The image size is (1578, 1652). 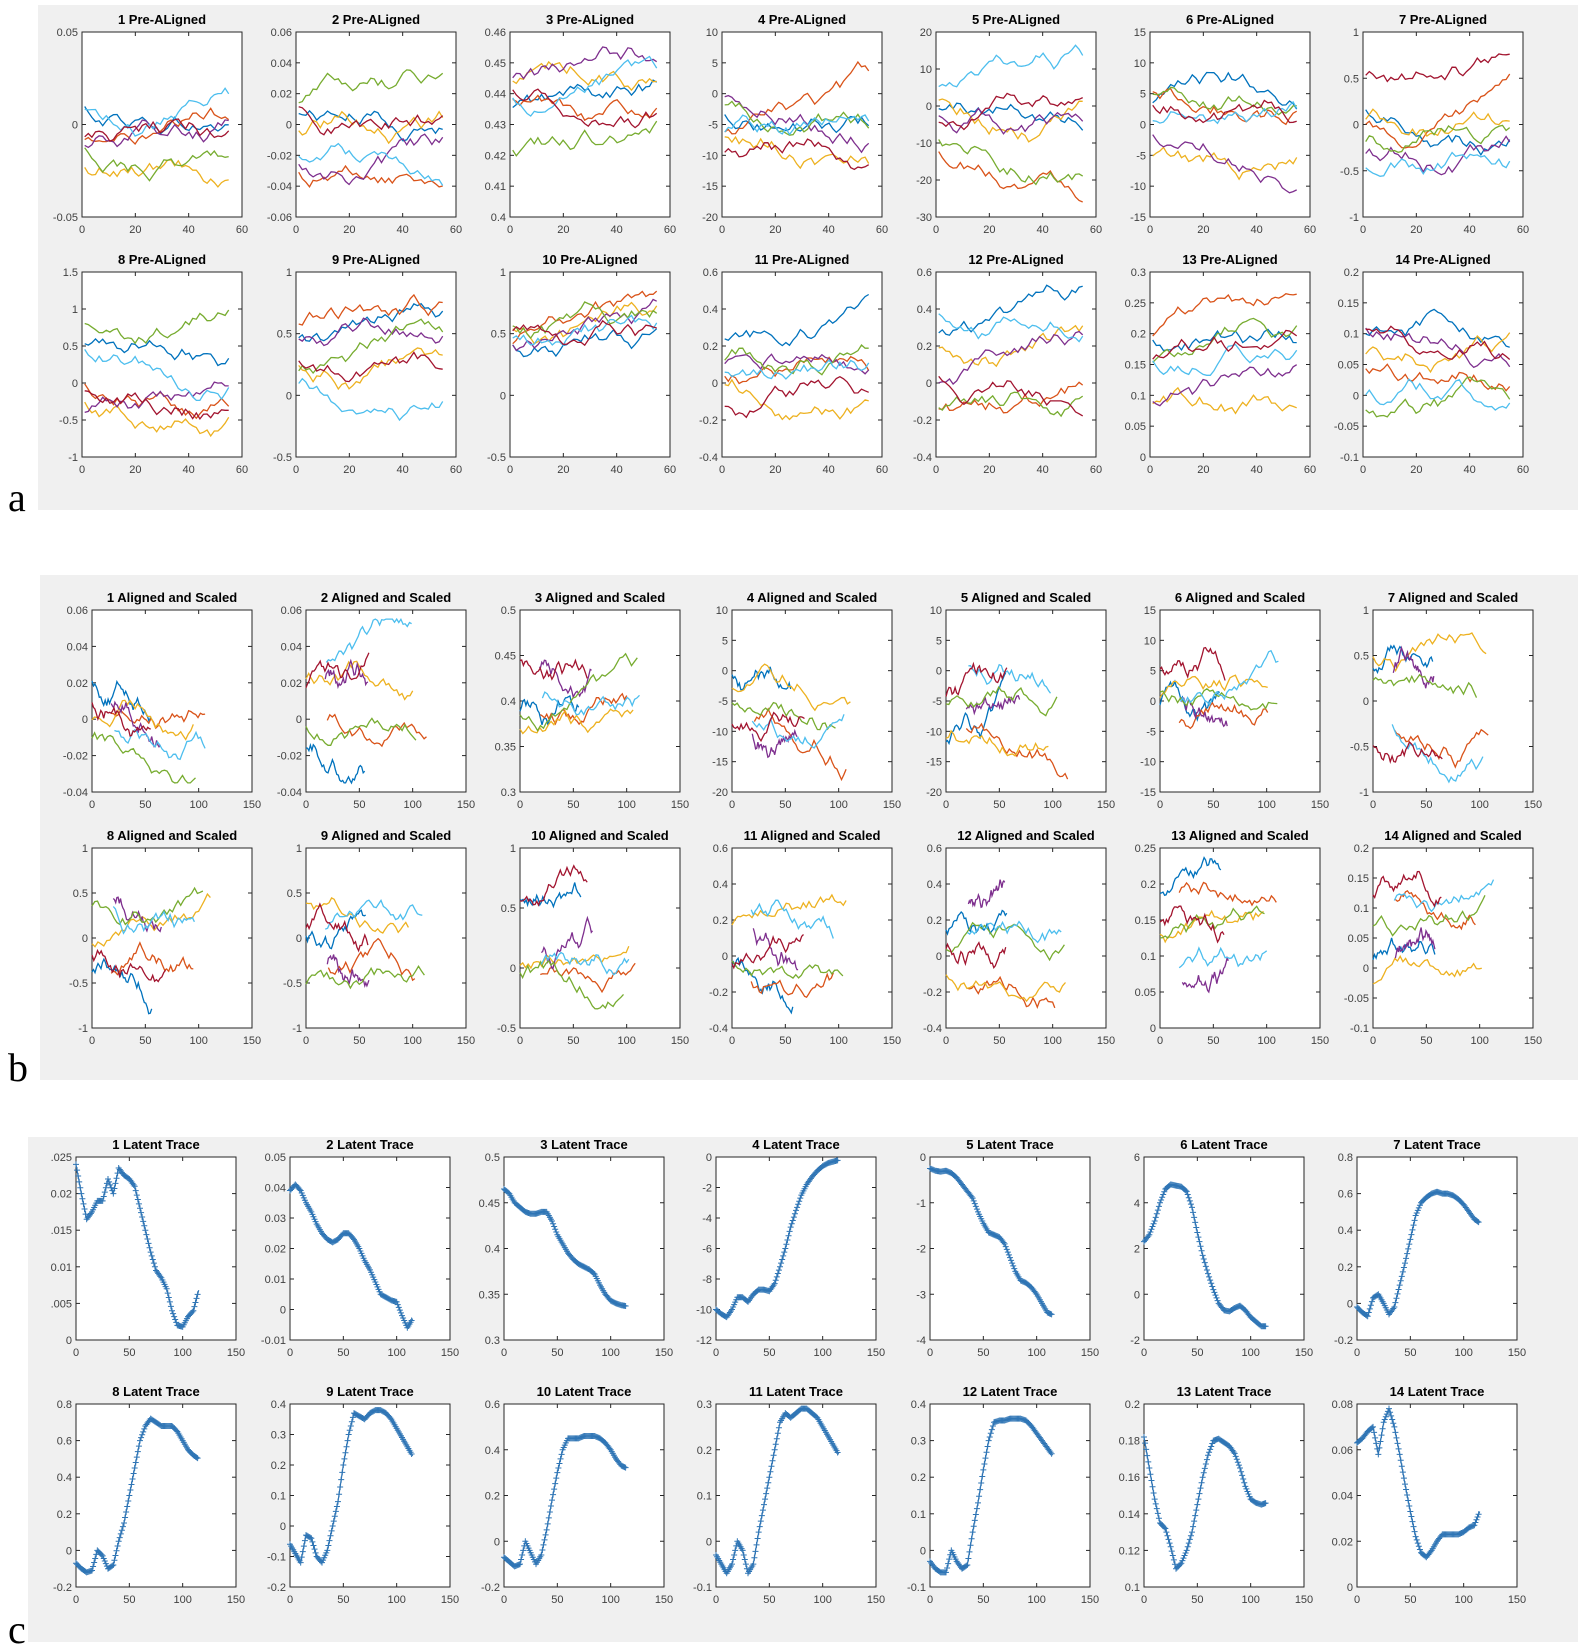 I want to click on y-tick-label: -1, so click(x=297, y=1029).